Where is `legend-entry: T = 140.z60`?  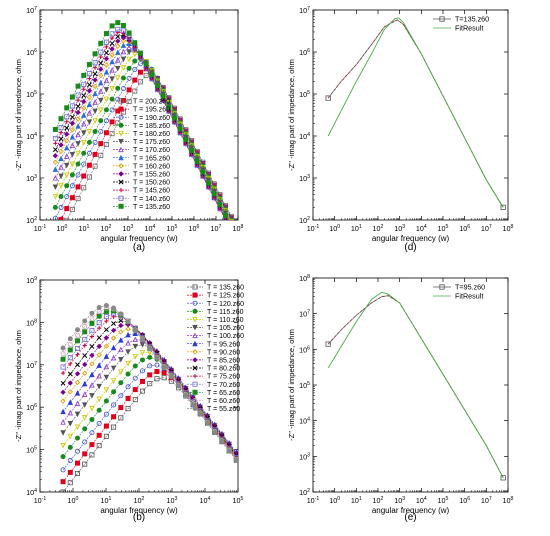 legend-entry: T = 140.z60 is located at coordinates (151, 199).